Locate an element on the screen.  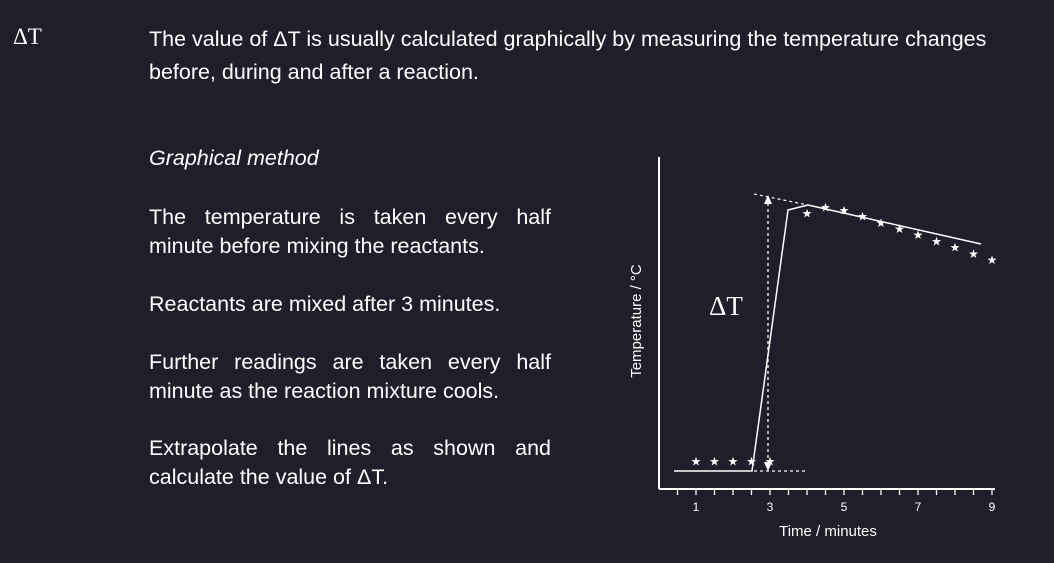
x-tick-label: 9 is located at coordinates (992, 507).